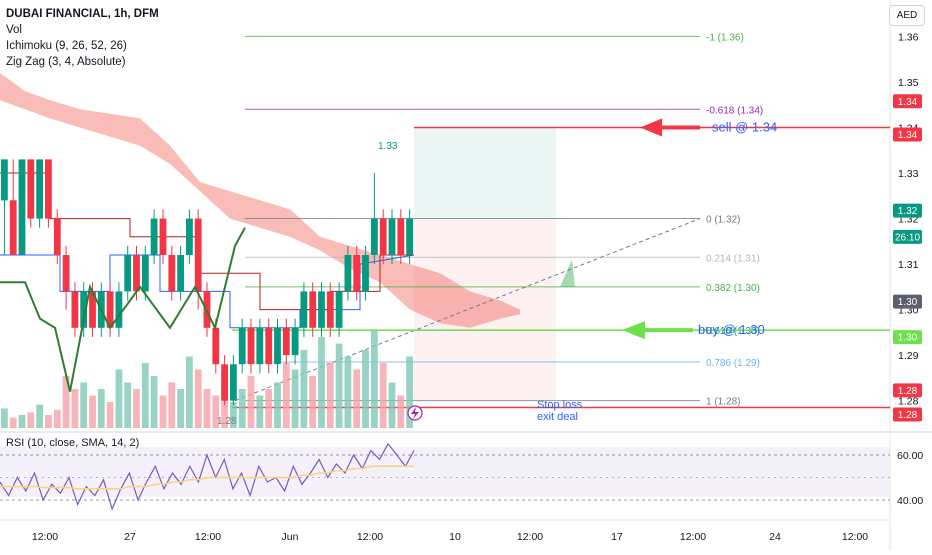  What do you see at coordinates (73, 443) in the screenshot?
I see `rsi-legend: RSI (10, close, SMA, 14, 2)` at bounding box center [73, 443].